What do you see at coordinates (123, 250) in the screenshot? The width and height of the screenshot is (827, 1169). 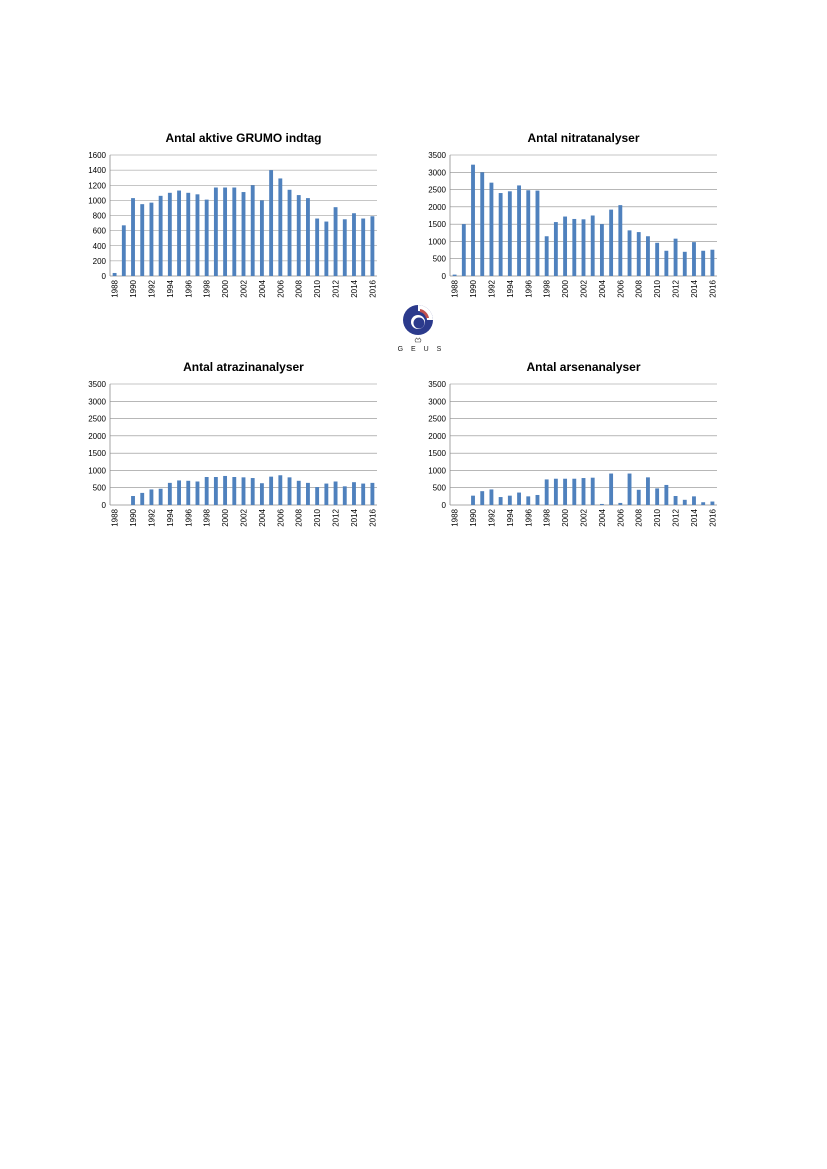 I see `bar-1989` at bounding box center [123, 250].